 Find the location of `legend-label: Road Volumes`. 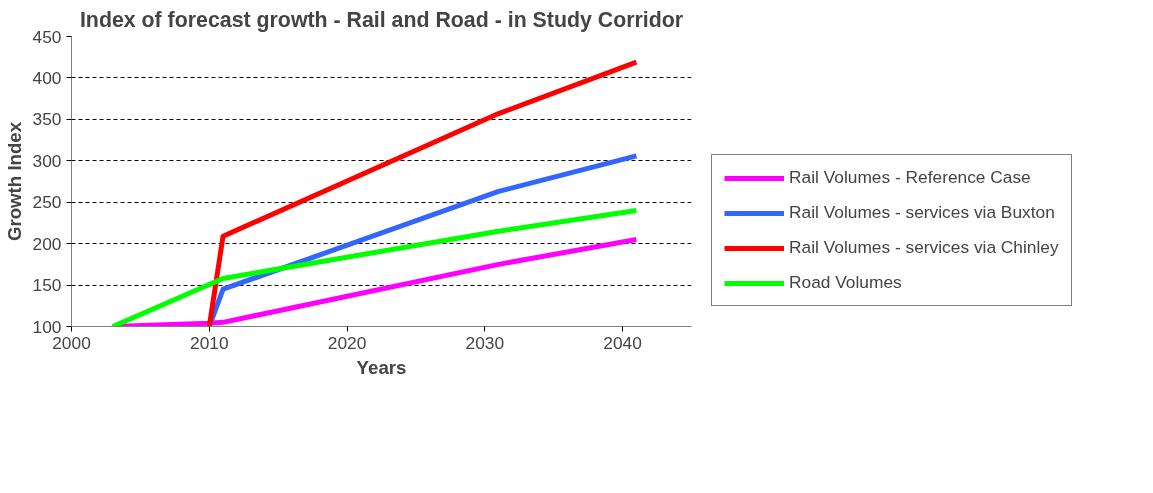

legend-label: Road Volumes is located at coordinates (845, 282).